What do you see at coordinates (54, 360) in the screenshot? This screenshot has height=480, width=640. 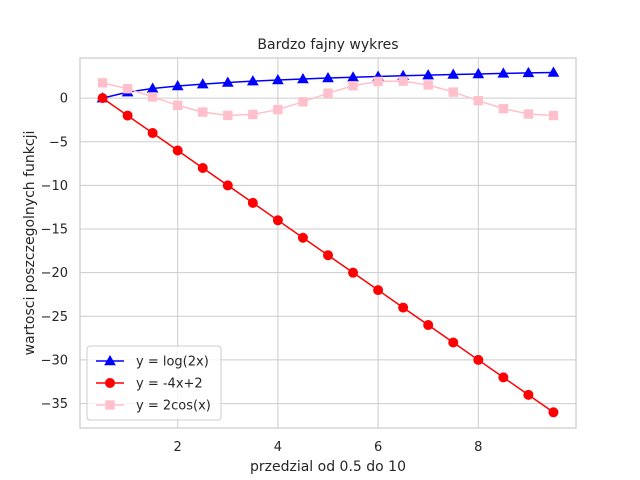 I see `y-tick-label: −30` at bounding box center [54, 360].